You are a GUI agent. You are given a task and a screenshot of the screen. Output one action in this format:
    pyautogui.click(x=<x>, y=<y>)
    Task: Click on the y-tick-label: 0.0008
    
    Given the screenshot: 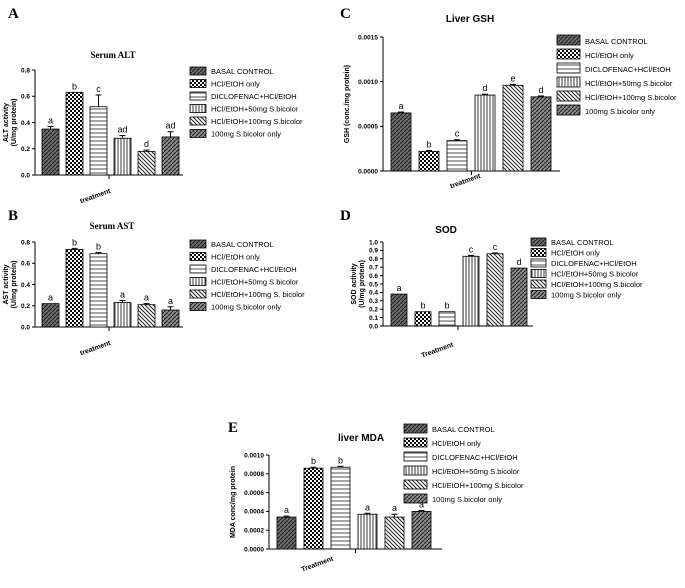 What is the action you would take?
    pyautogui.click(x=254, y=474)
    